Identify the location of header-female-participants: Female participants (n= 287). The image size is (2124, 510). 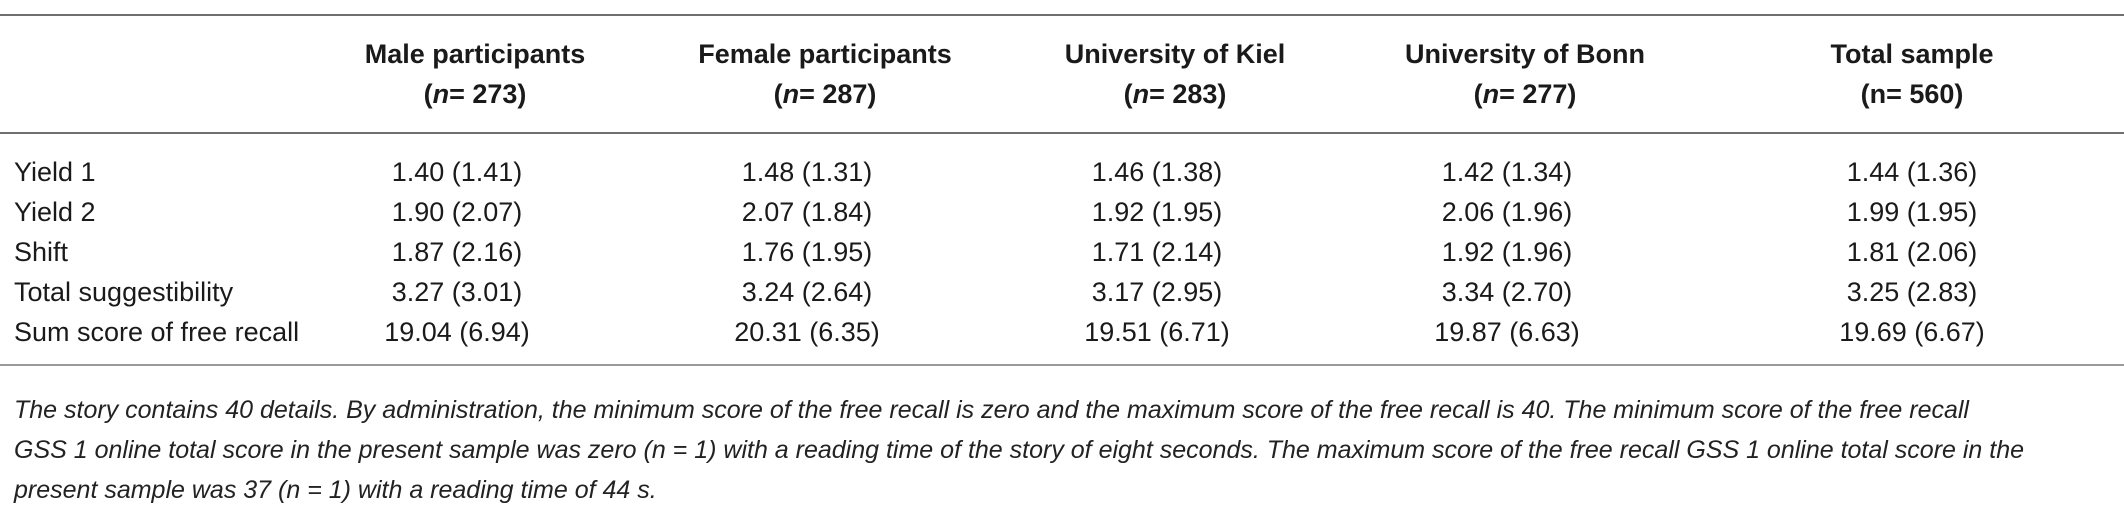
(825, 74).